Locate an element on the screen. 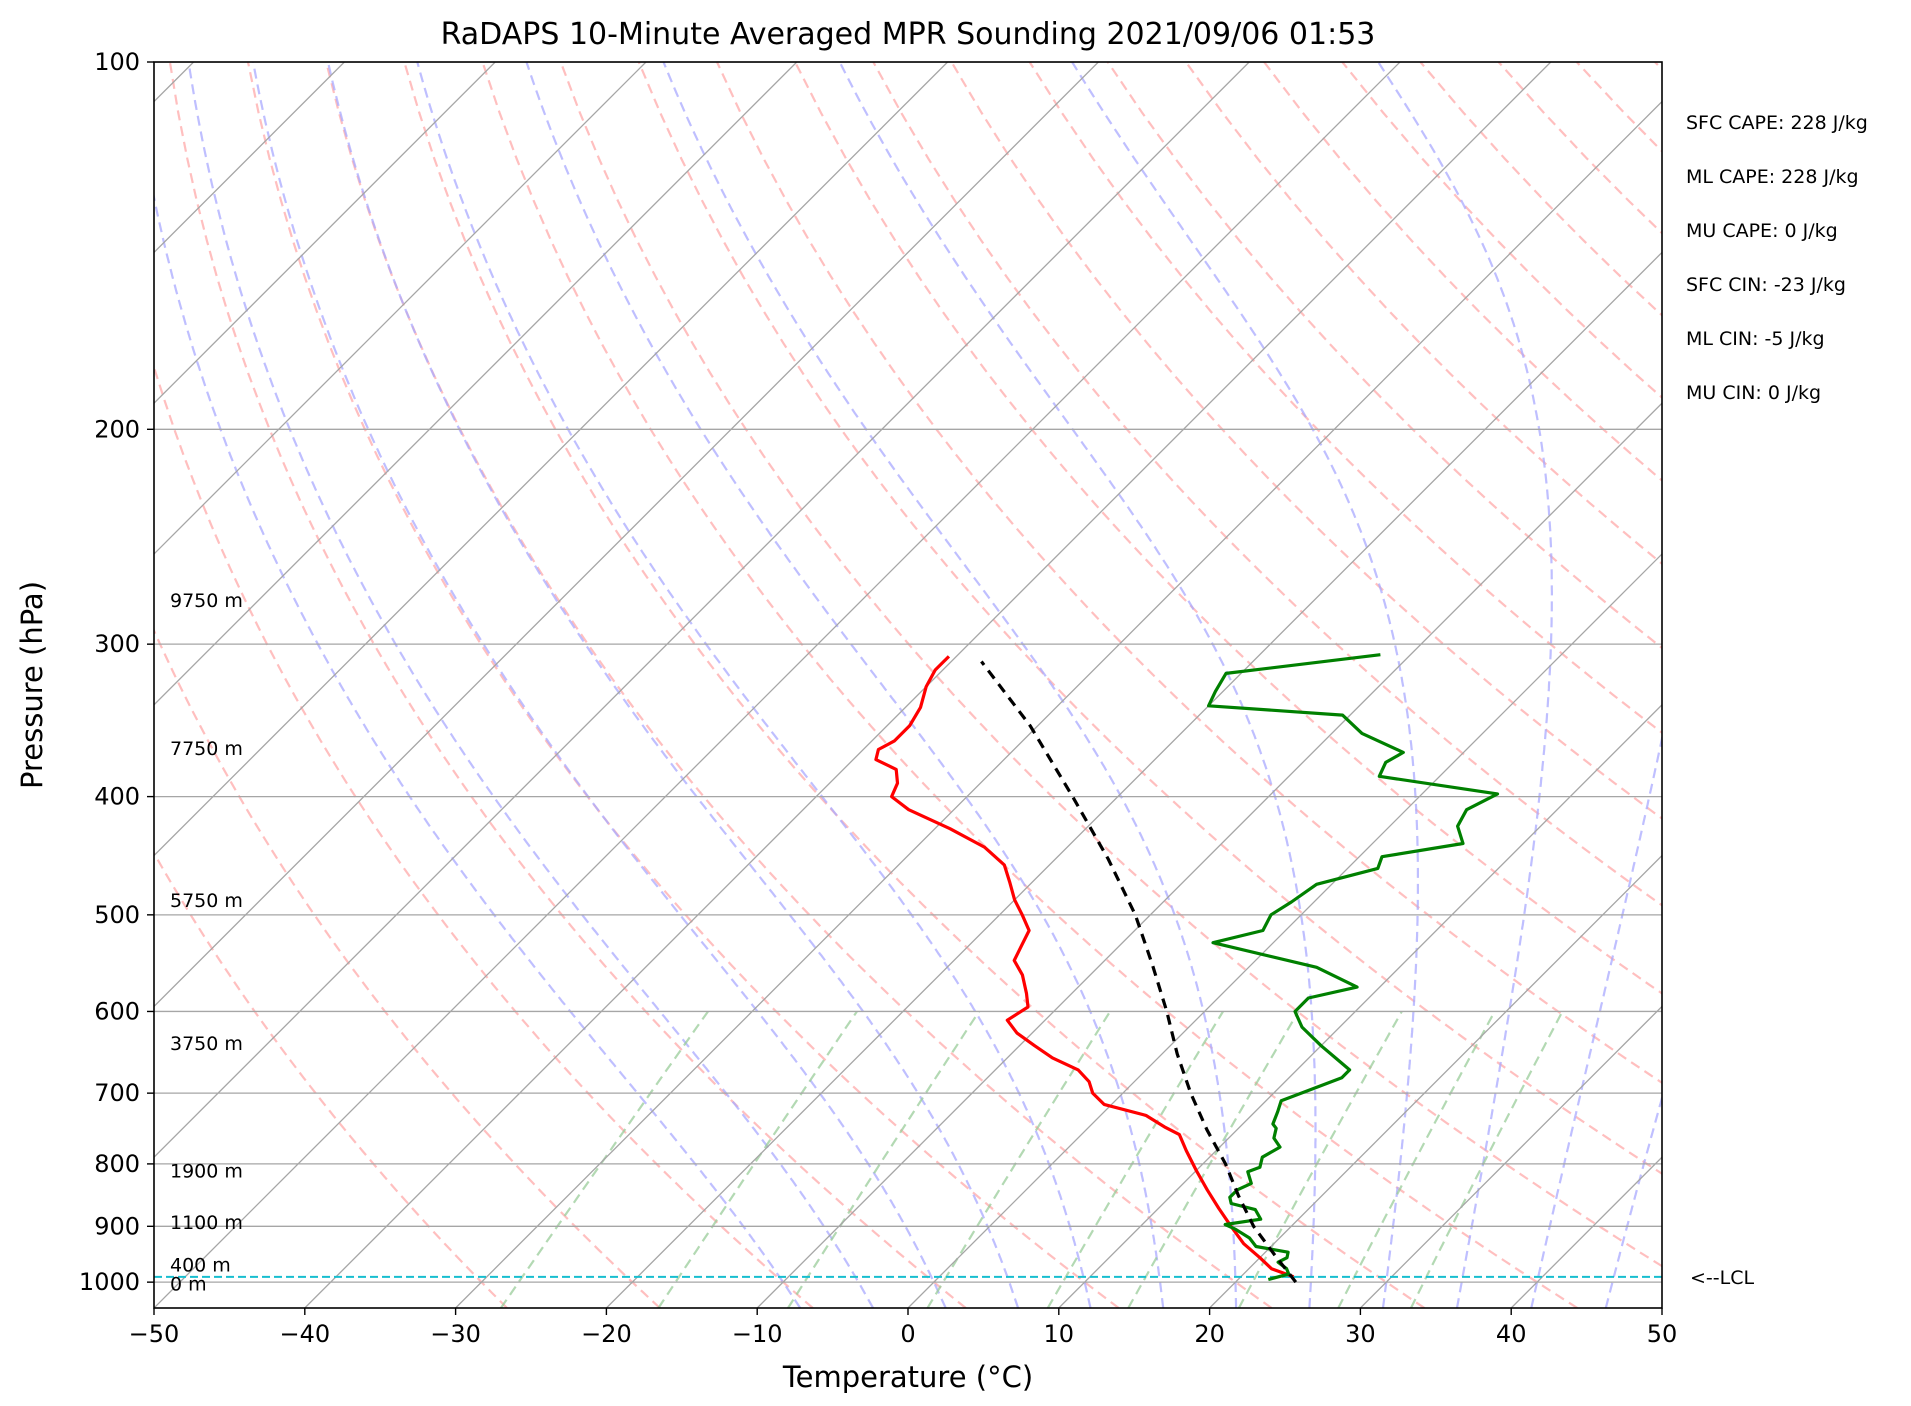 The width and height of the screenshot is (1911, 1406). height-label: 1900 m is located at coordinates (206, 1171).